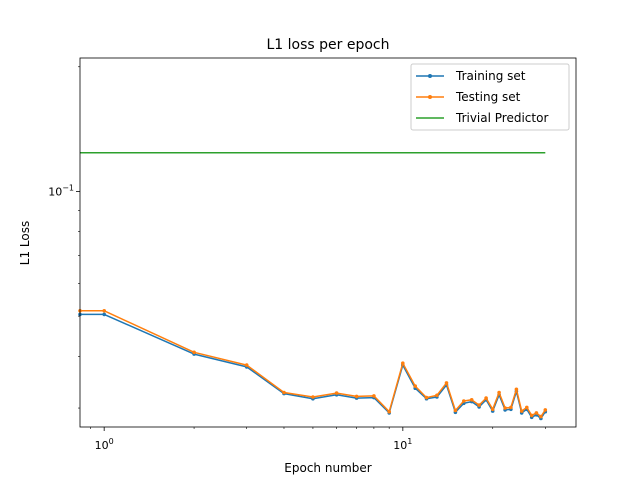 The image size is (640, 480). What do you see at coordinates (25, 243) in the screenshot?
I see `y-axis-label: L1 Loss` at bounding box center [25, 243].